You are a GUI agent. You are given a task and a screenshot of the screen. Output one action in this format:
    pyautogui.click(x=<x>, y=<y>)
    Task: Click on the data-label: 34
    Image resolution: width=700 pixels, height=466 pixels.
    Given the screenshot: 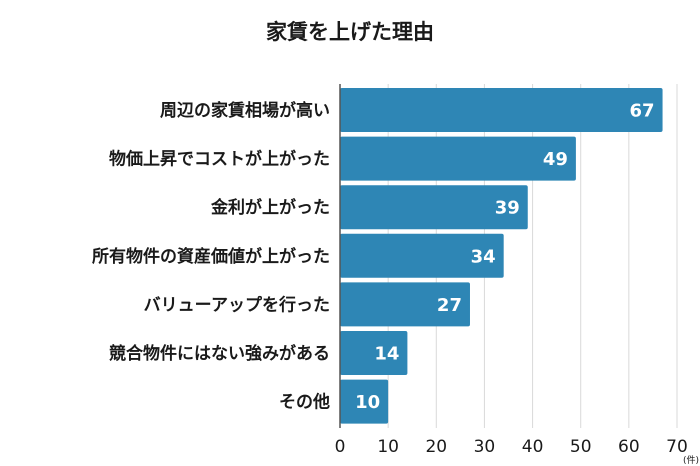 What is the action you would take?
    pyautogui.click(x=483, y=256)
    